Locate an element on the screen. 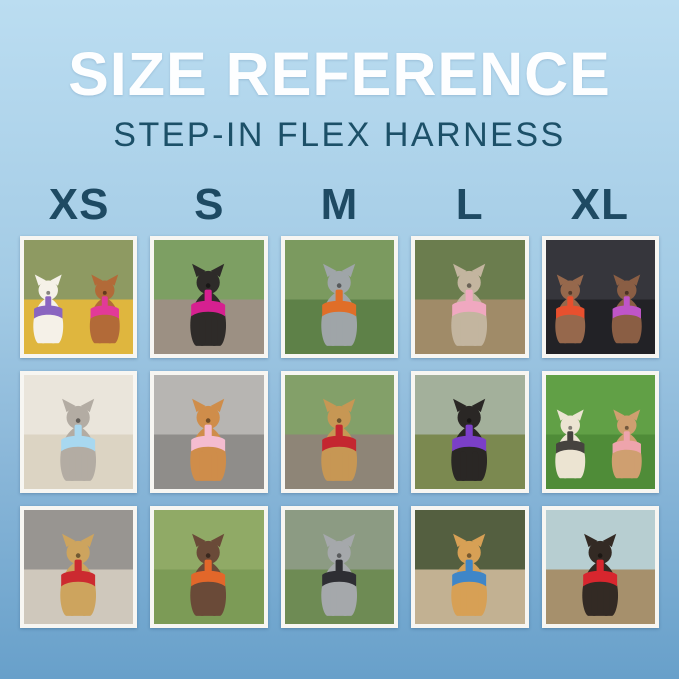  size-label-xs: XS is located at coordinates (79, 204).